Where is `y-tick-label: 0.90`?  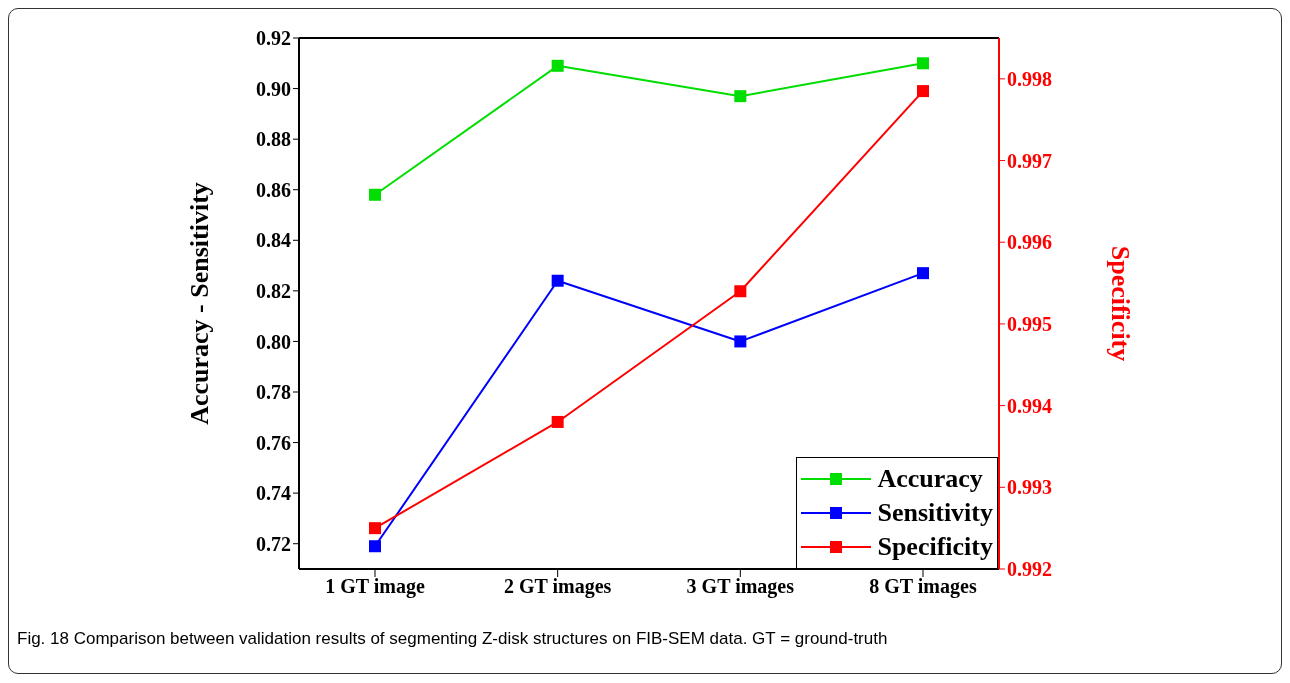
y-tick-label: 0.90 is located at coordinates (273, 88).